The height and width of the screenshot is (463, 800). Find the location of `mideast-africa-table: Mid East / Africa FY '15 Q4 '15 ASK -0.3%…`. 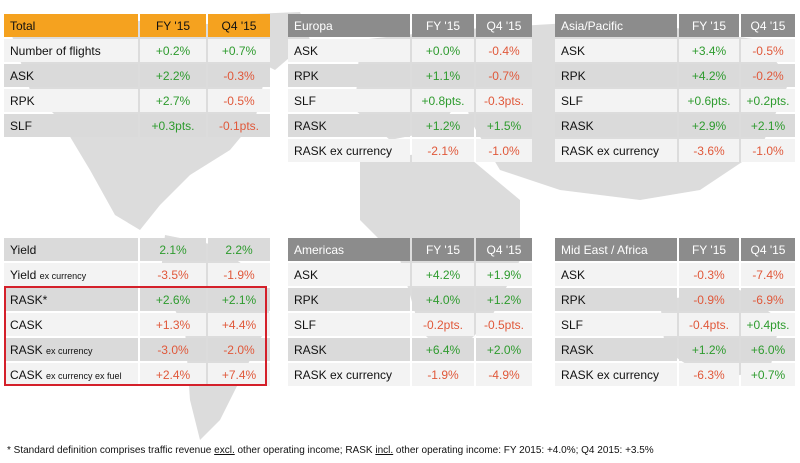

mideast-africa-table: Mid East / Africa FY '15 Q4 '15 ASK -0.3%… is located at coordinates (675, 312).